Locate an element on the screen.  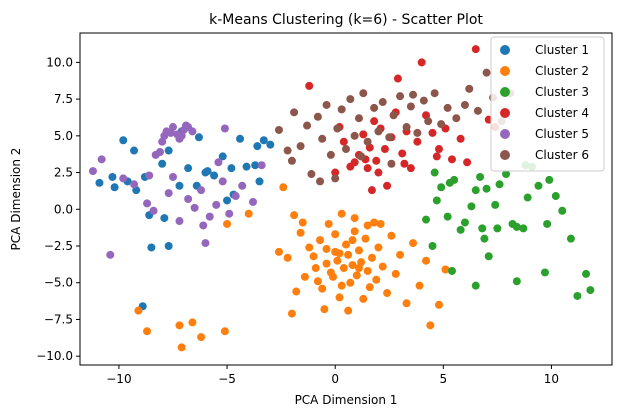
y-tick-label: 10.0 is located at coordinates (59, 62).